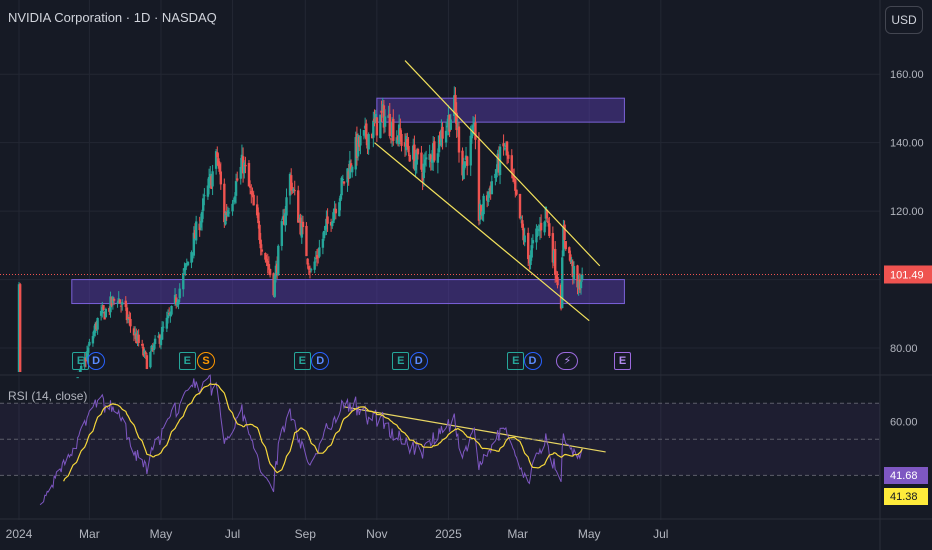 Image resolution: width=932 pixels, height=550 pixels. Describe the element at coordinates (567, 361) in the screenshot. I see `lightning-icon: ⚡` at that location.